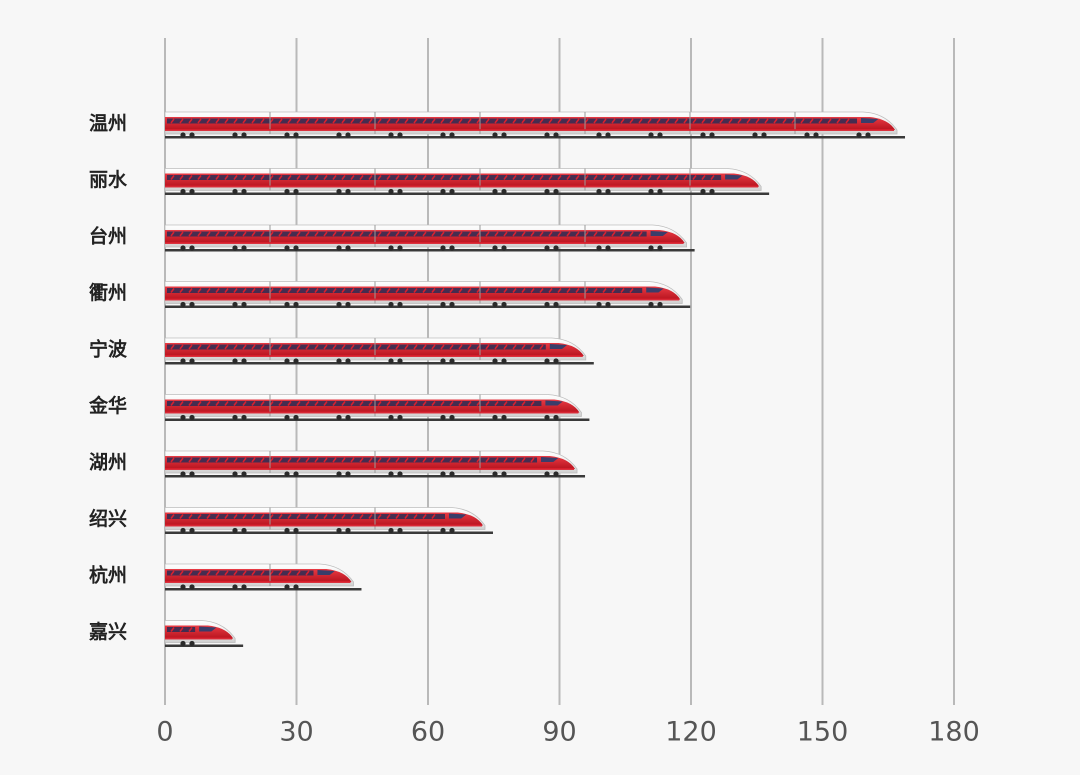 This screenshot has height=775, width=1080. I want to click on x-tick-label: 90, so click(559, 732).